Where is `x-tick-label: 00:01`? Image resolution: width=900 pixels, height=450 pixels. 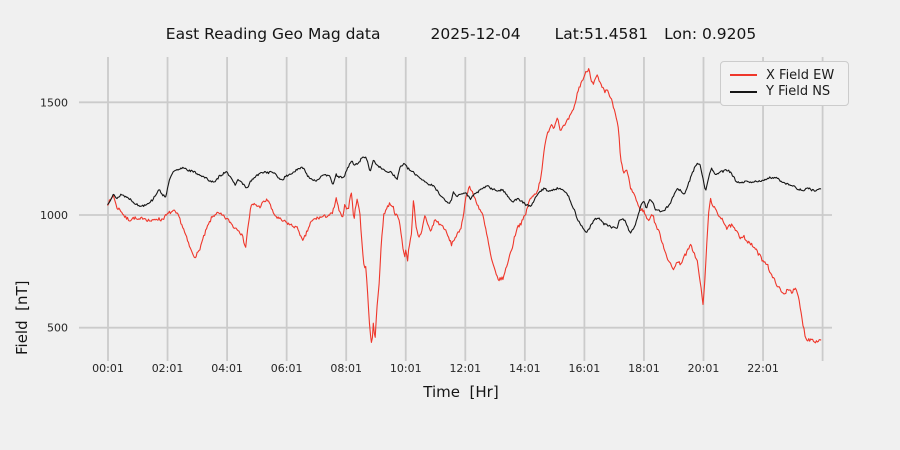 x-tick-label: 00:01 is located at coordinates (108, 368).